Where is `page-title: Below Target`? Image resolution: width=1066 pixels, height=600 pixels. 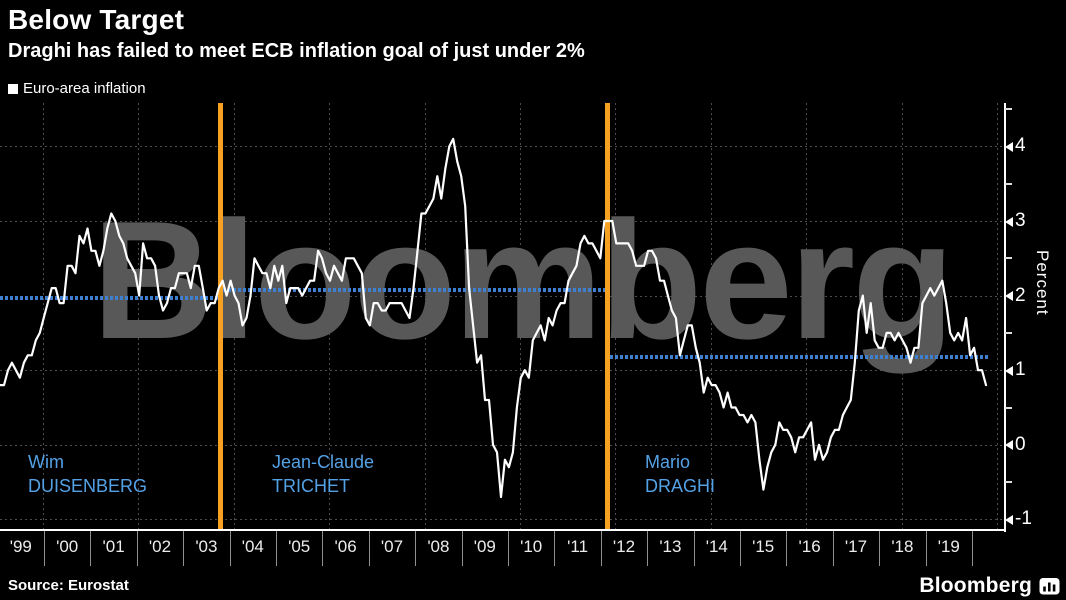
page-title: Below Target is located at coordinates (96, 19).